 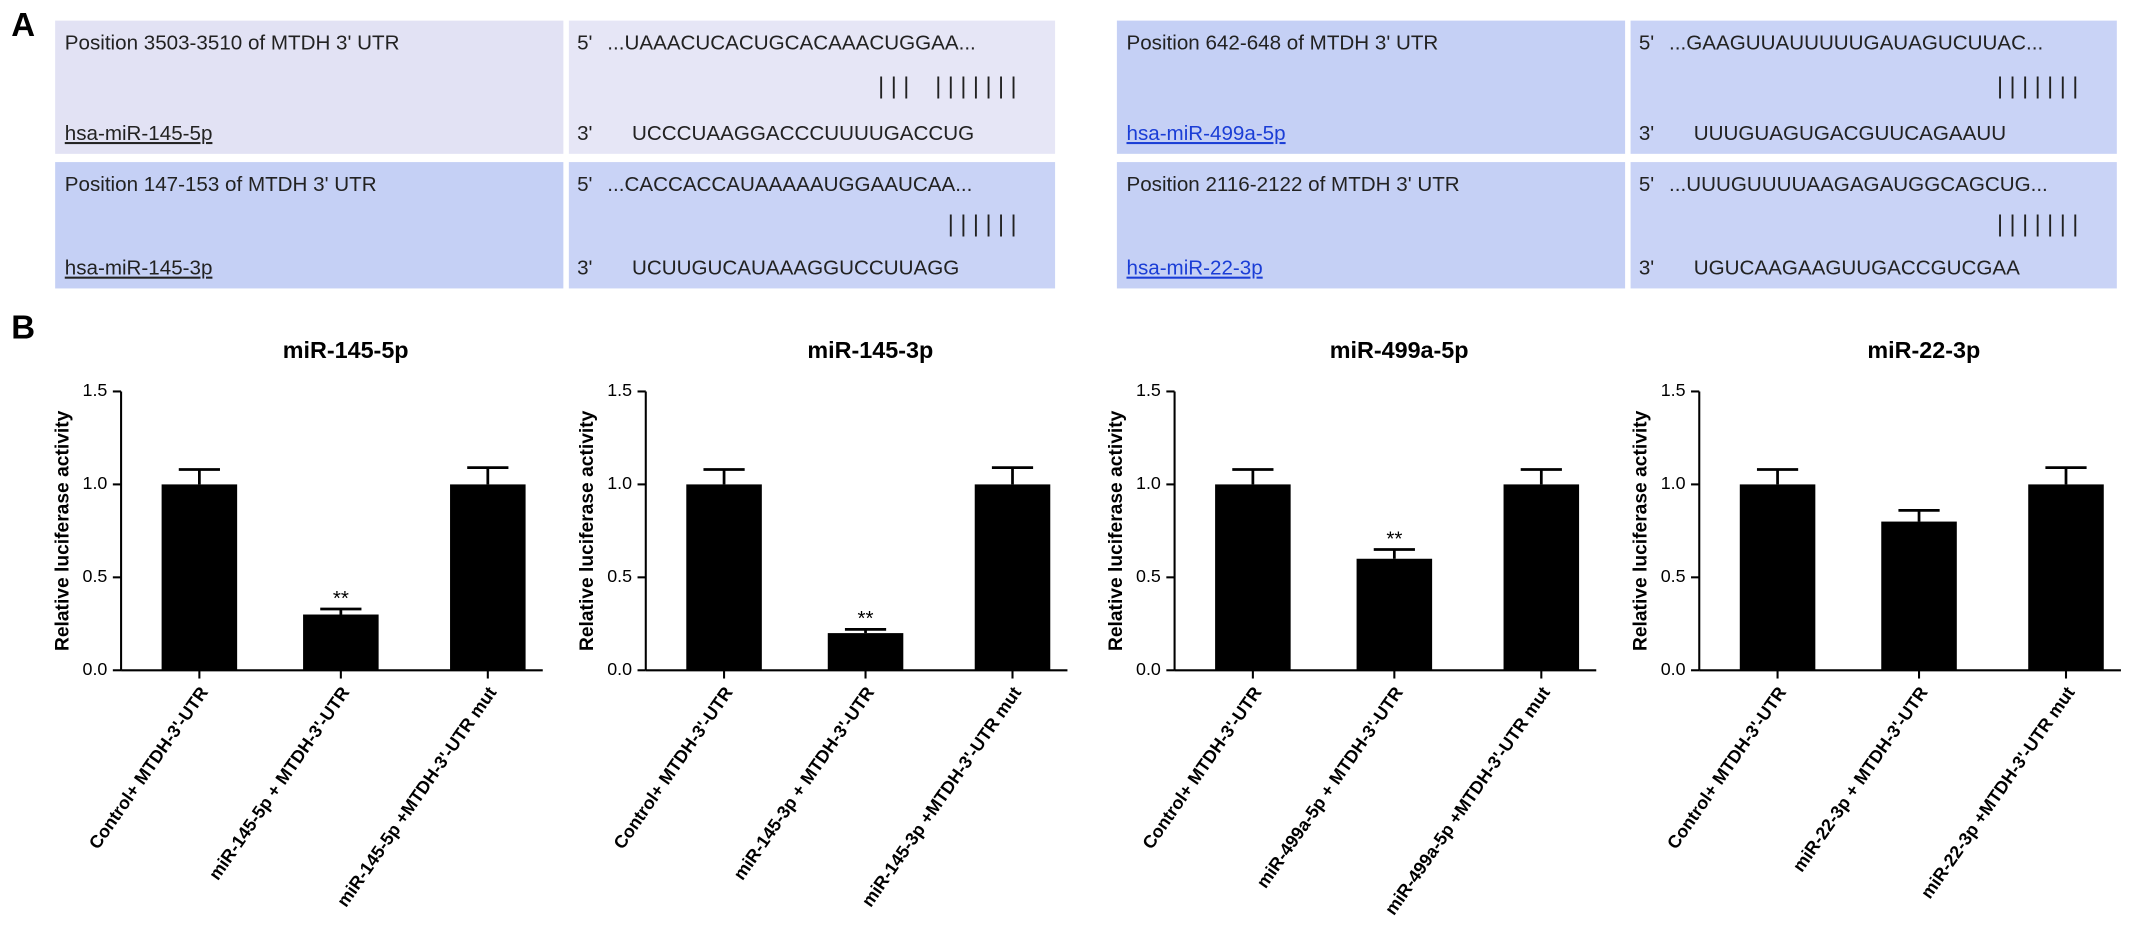 I want to click on mirna-name: hsa-miR-499a-5p, so click(x=1206, y=133).